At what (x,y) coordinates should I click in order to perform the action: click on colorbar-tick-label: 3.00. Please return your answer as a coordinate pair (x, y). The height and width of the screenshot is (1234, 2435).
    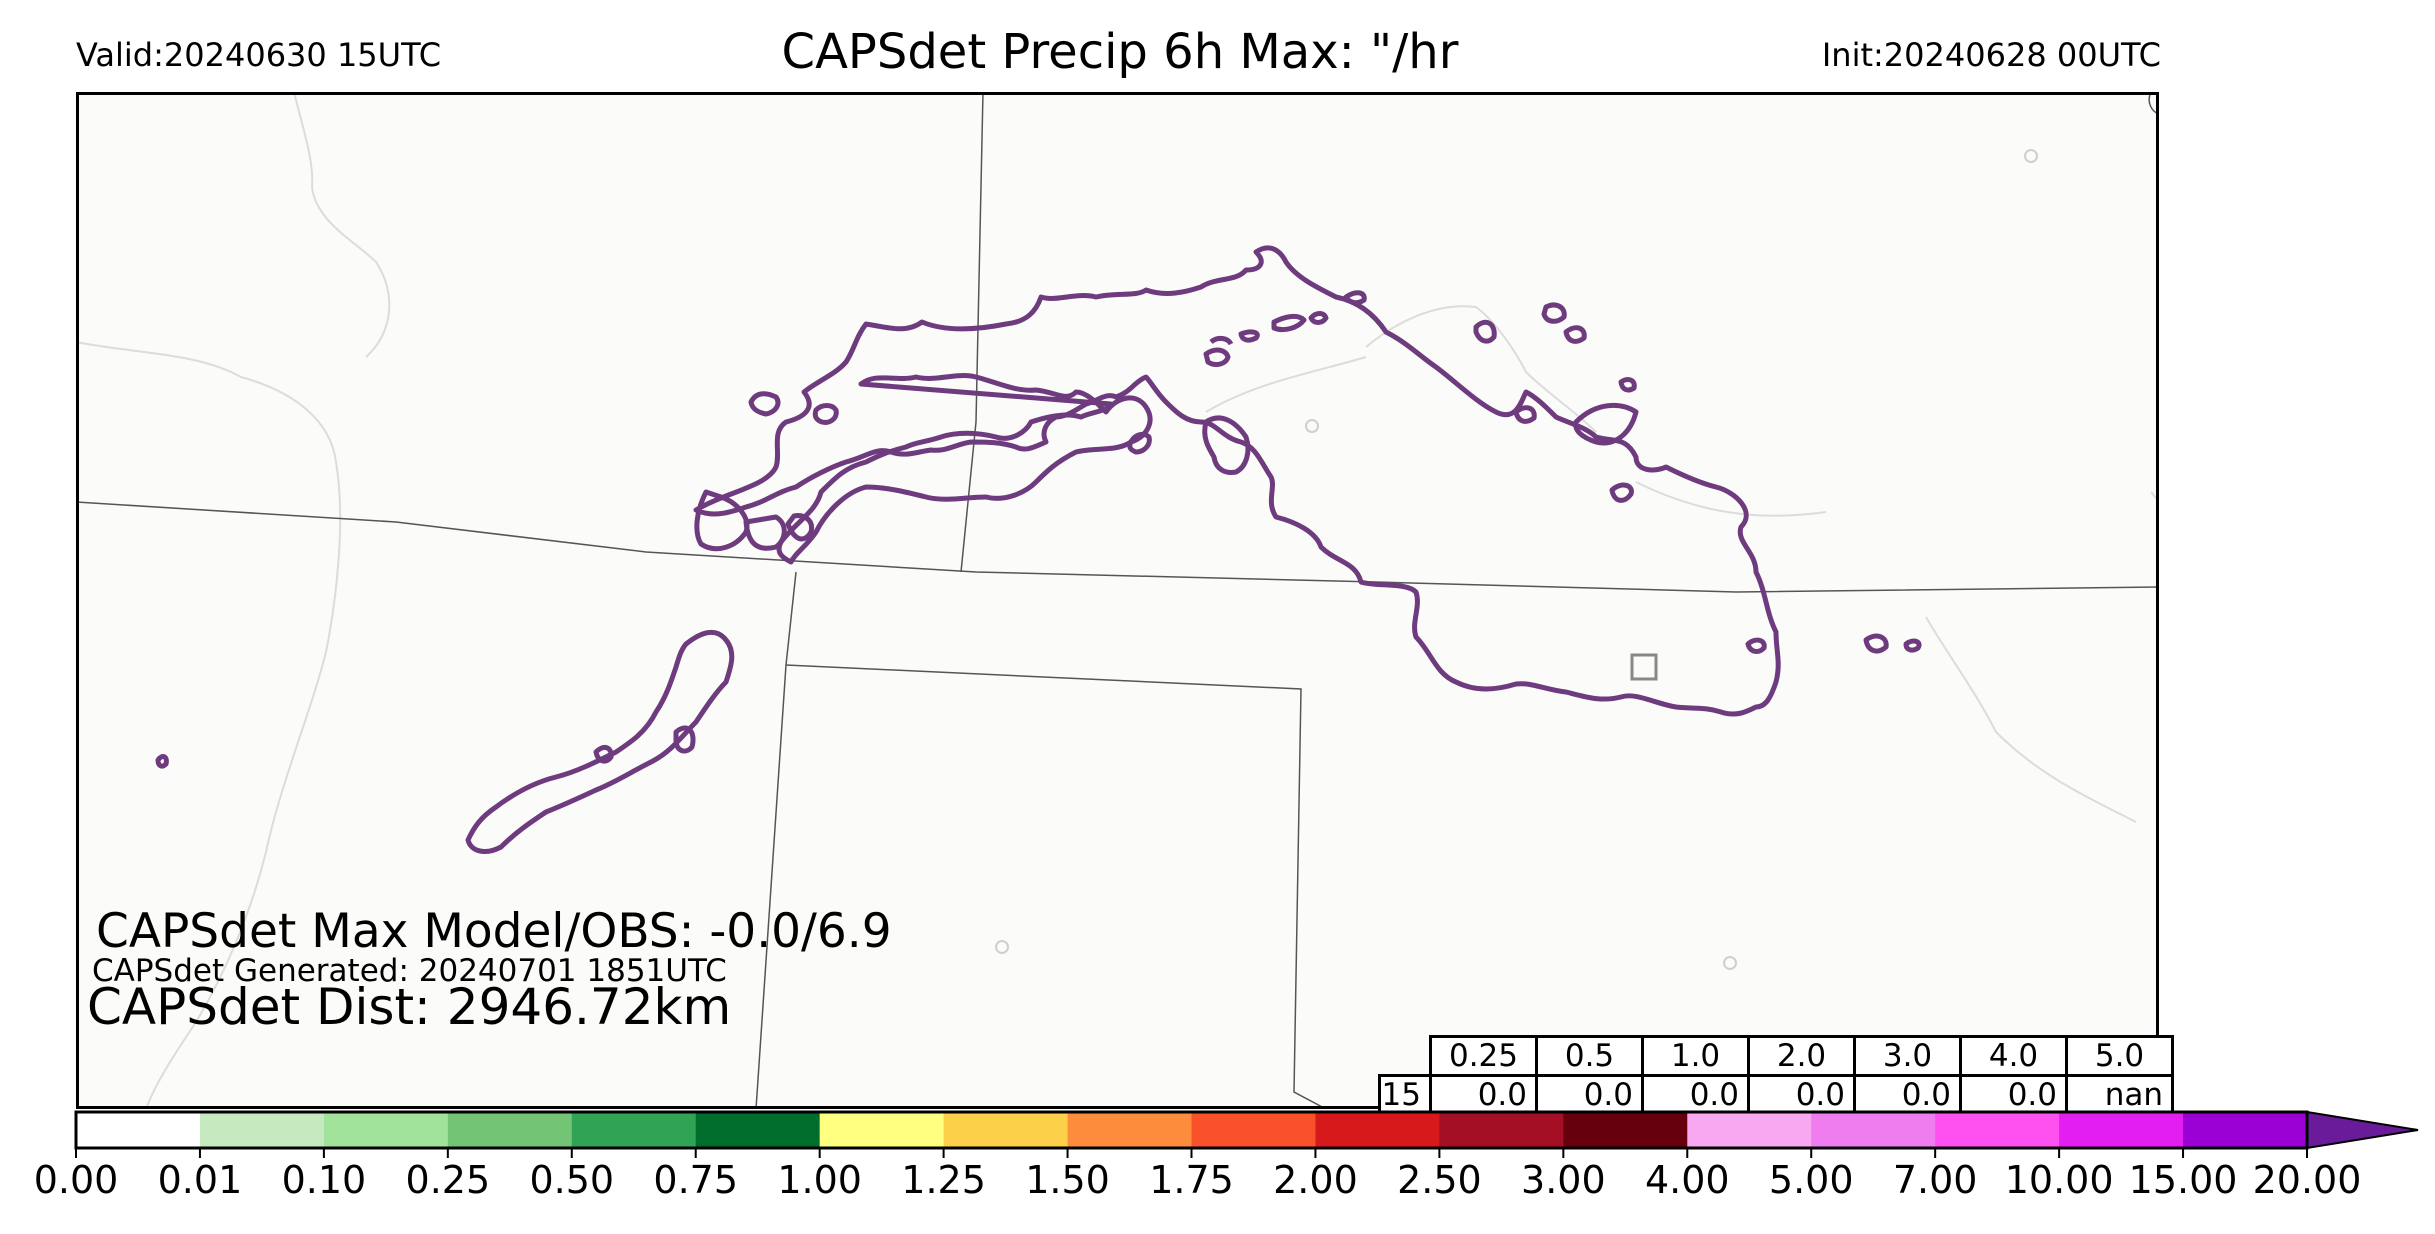
    Looking at the image, I should click on (1563, 1180).